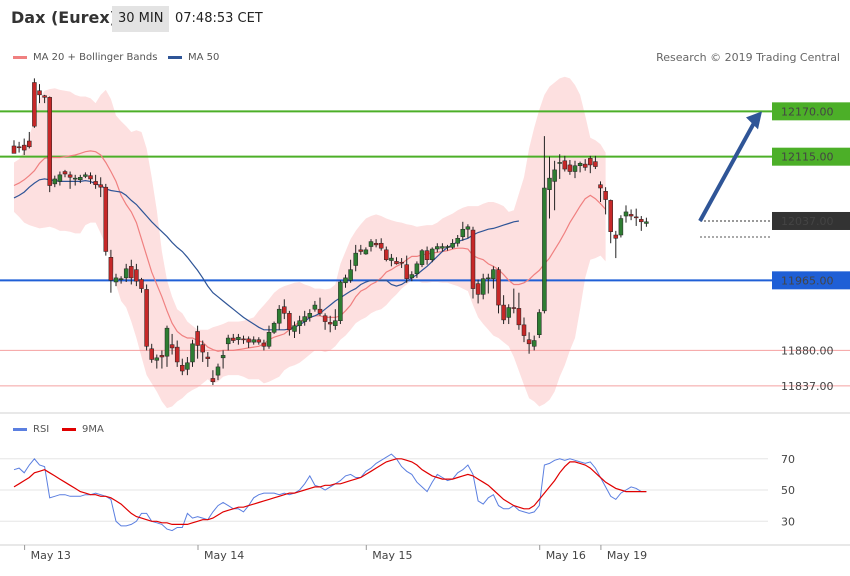  Describe the element at coordinates (41, 429) in the screenshot. I see `rsi-label: RSI` at that location.